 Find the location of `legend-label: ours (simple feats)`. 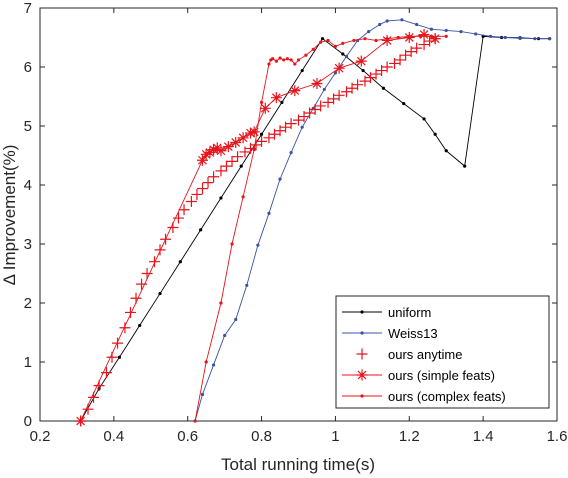

legend-label: ours (simple feats) is located at coordinates (441, 375).